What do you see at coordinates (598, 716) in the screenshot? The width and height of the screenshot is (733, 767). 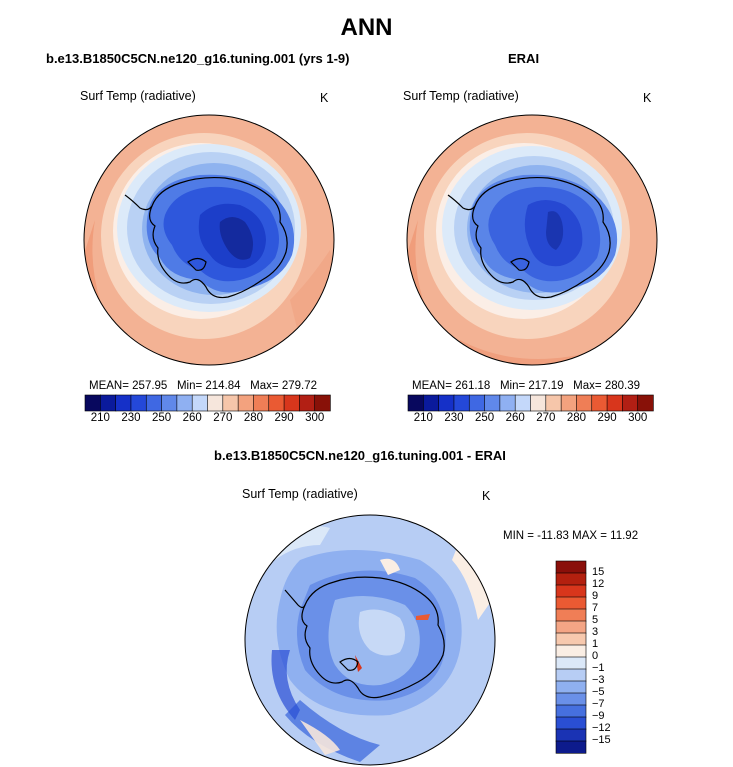 I see `colorbar-level-label: −9` at bounding box center [598, 716].